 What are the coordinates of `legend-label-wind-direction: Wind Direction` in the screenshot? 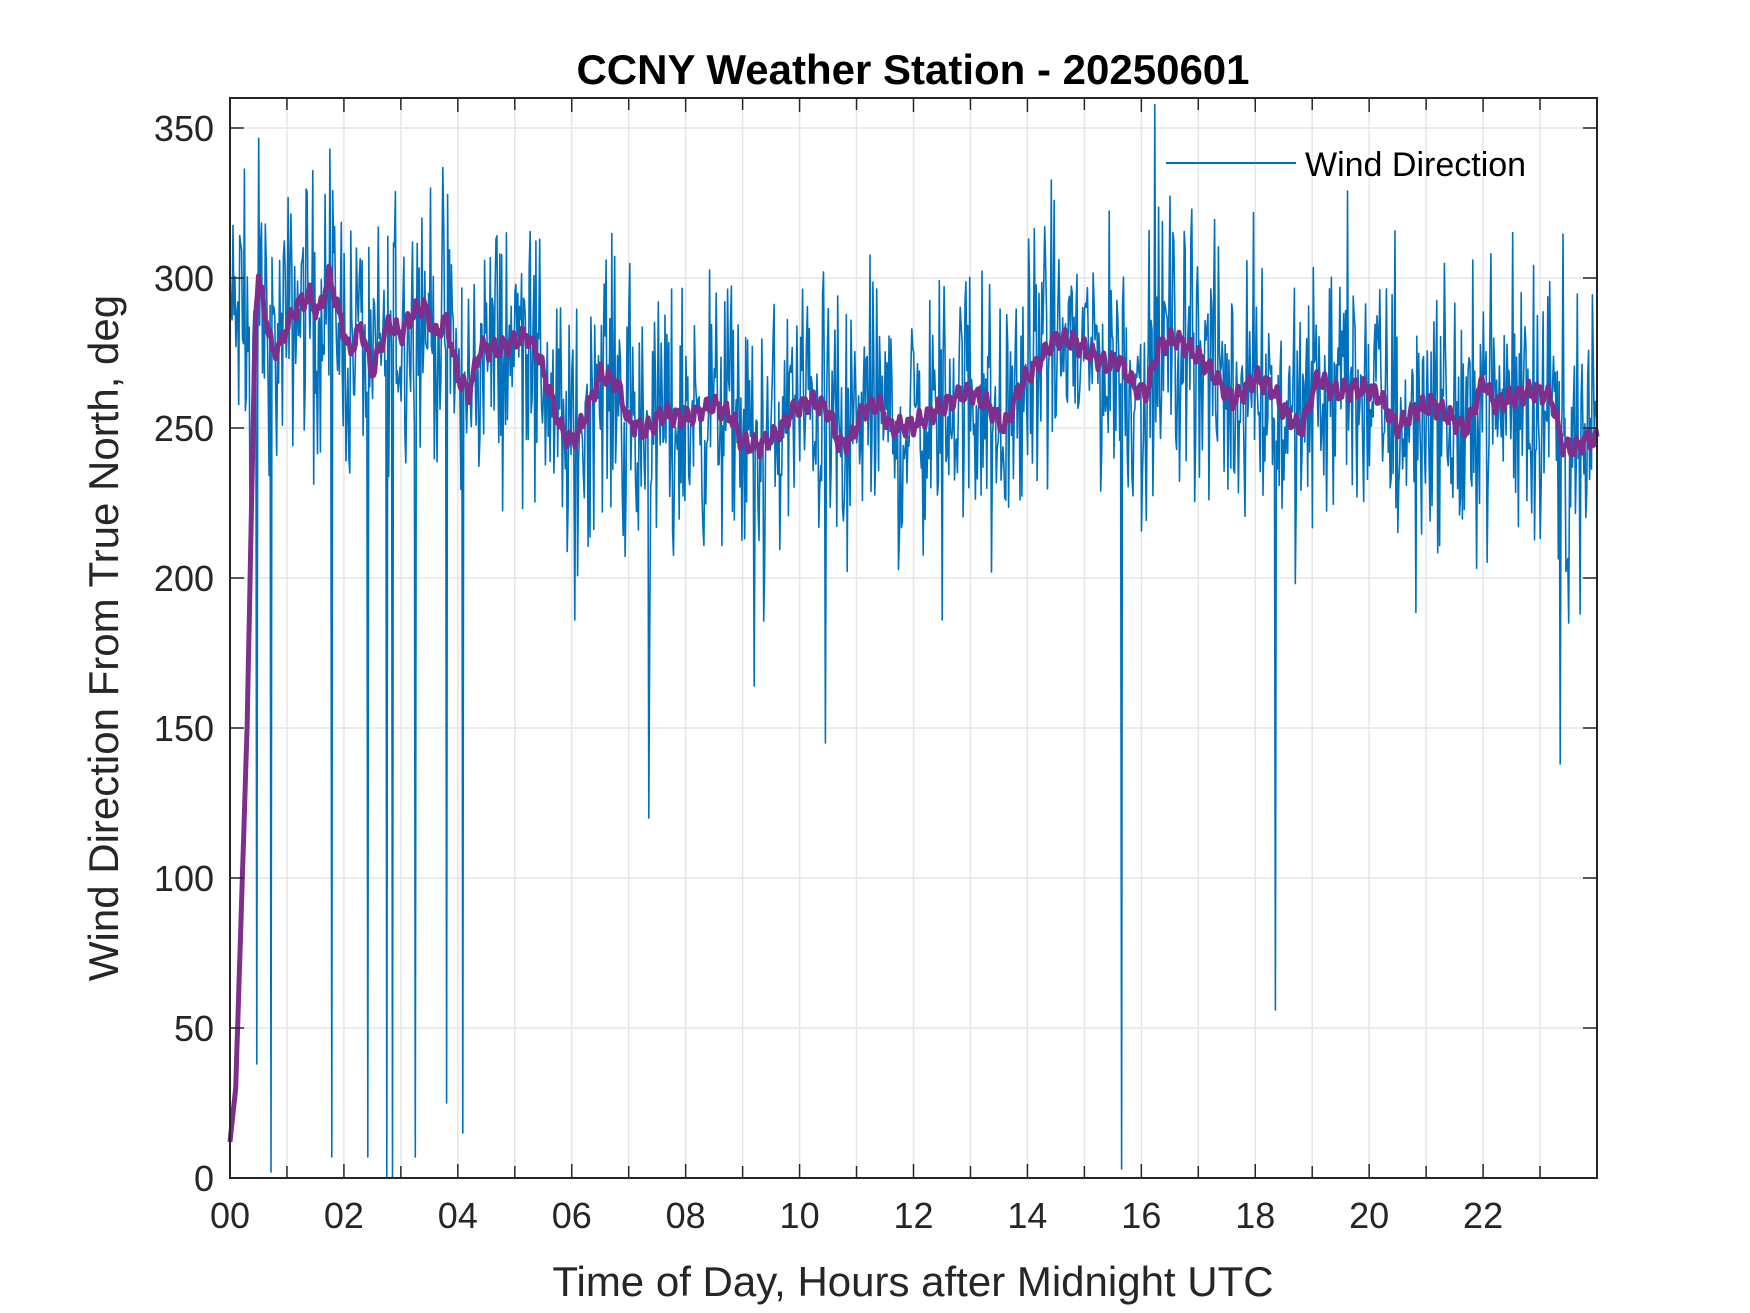 It's located at (1415, 165).